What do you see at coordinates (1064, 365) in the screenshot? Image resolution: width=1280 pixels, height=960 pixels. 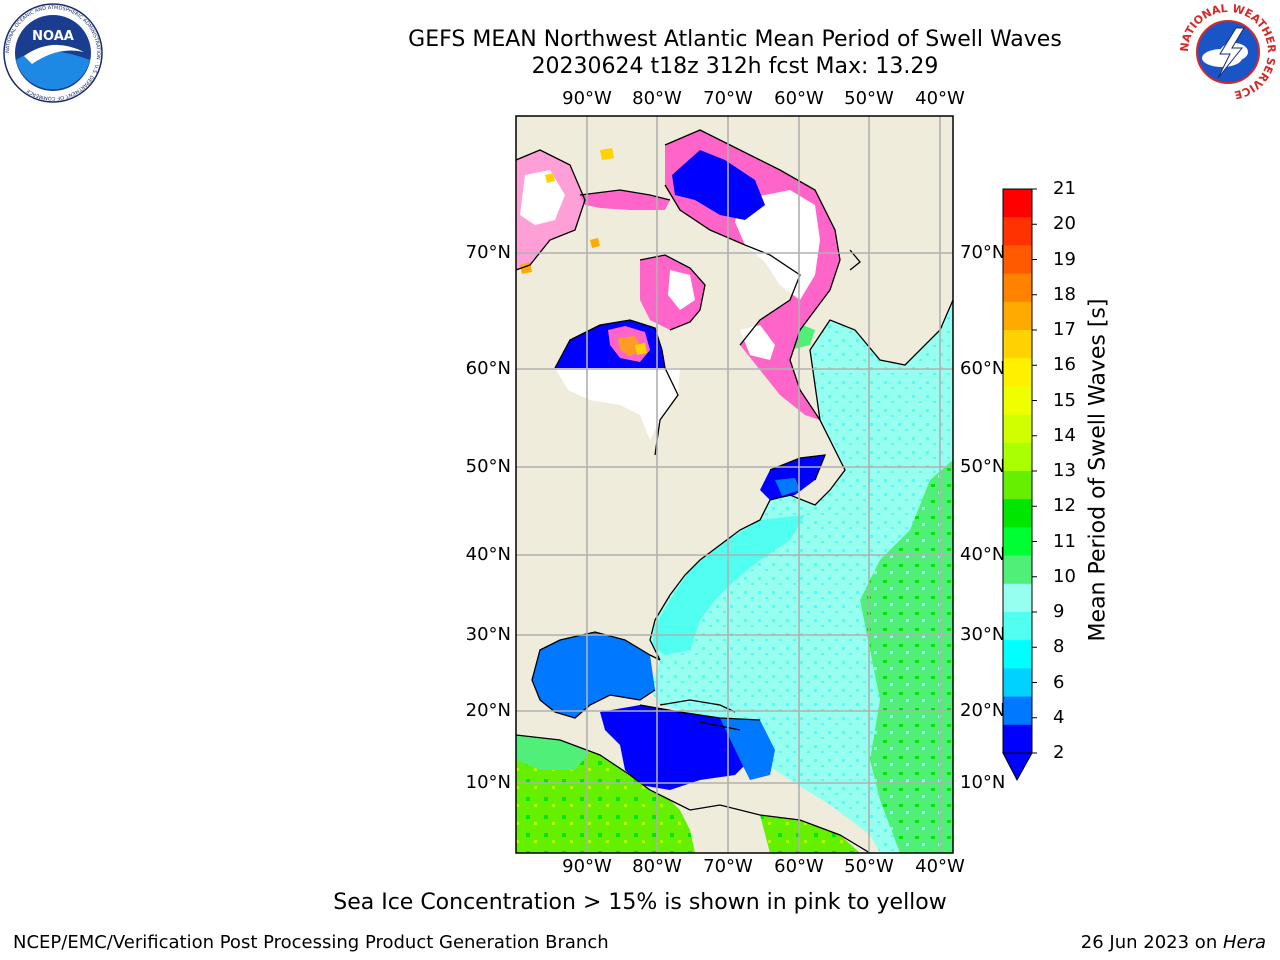 I see `colorbar-tick-label: 16` at bounding box center [1064, 365].